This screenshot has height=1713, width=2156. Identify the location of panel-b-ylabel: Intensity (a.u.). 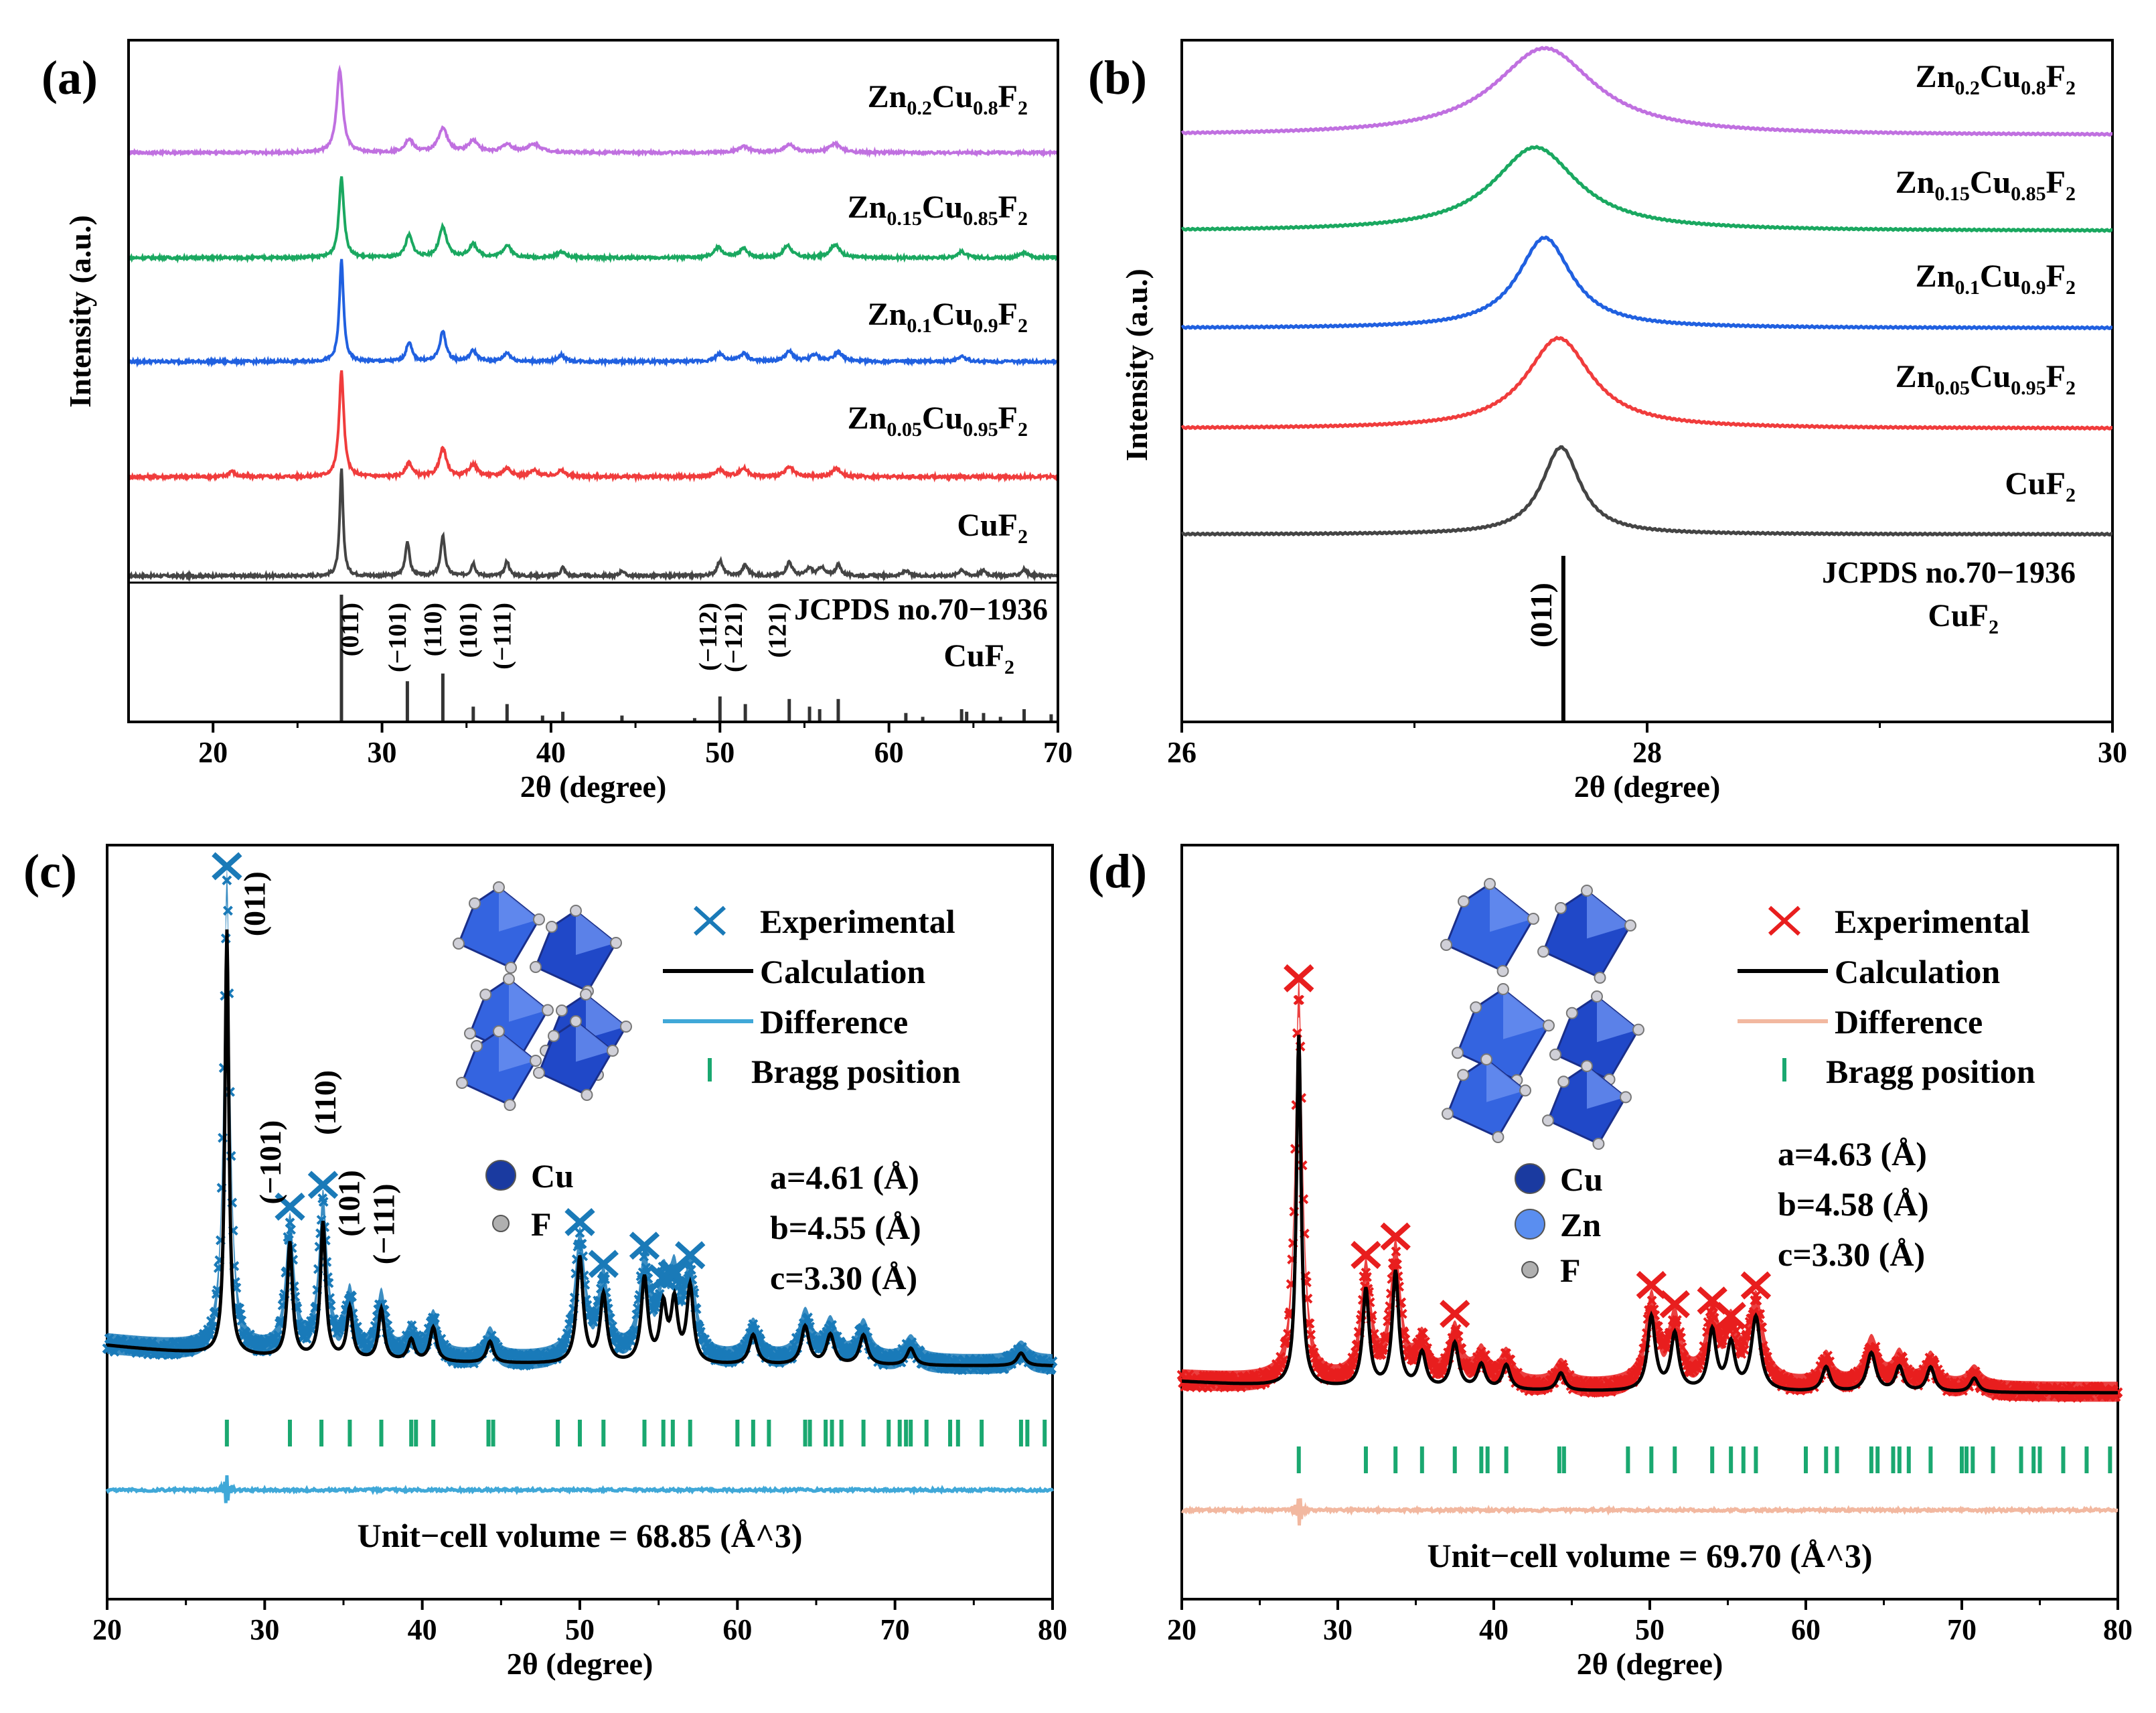
(1137, 365).